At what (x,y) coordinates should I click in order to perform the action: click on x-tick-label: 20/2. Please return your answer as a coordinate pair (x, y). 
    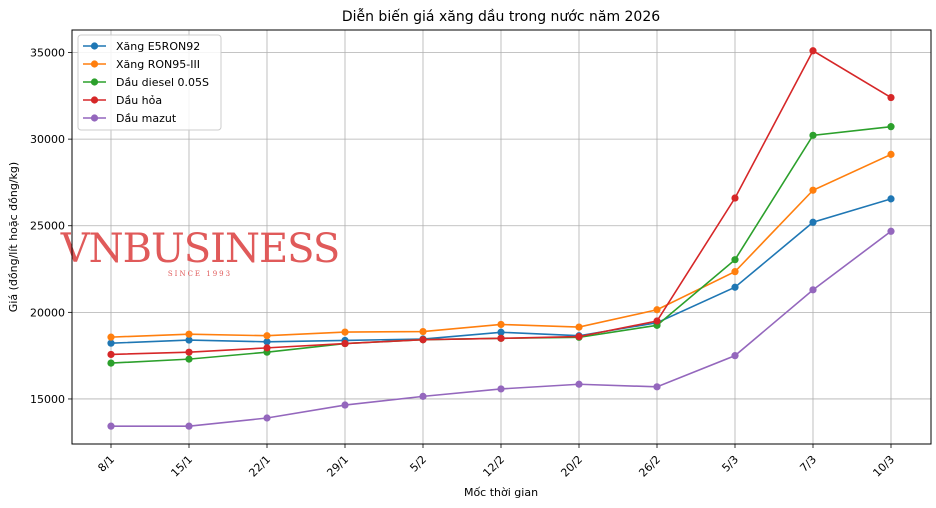
    Looking at the image, I should click on (571, 466).